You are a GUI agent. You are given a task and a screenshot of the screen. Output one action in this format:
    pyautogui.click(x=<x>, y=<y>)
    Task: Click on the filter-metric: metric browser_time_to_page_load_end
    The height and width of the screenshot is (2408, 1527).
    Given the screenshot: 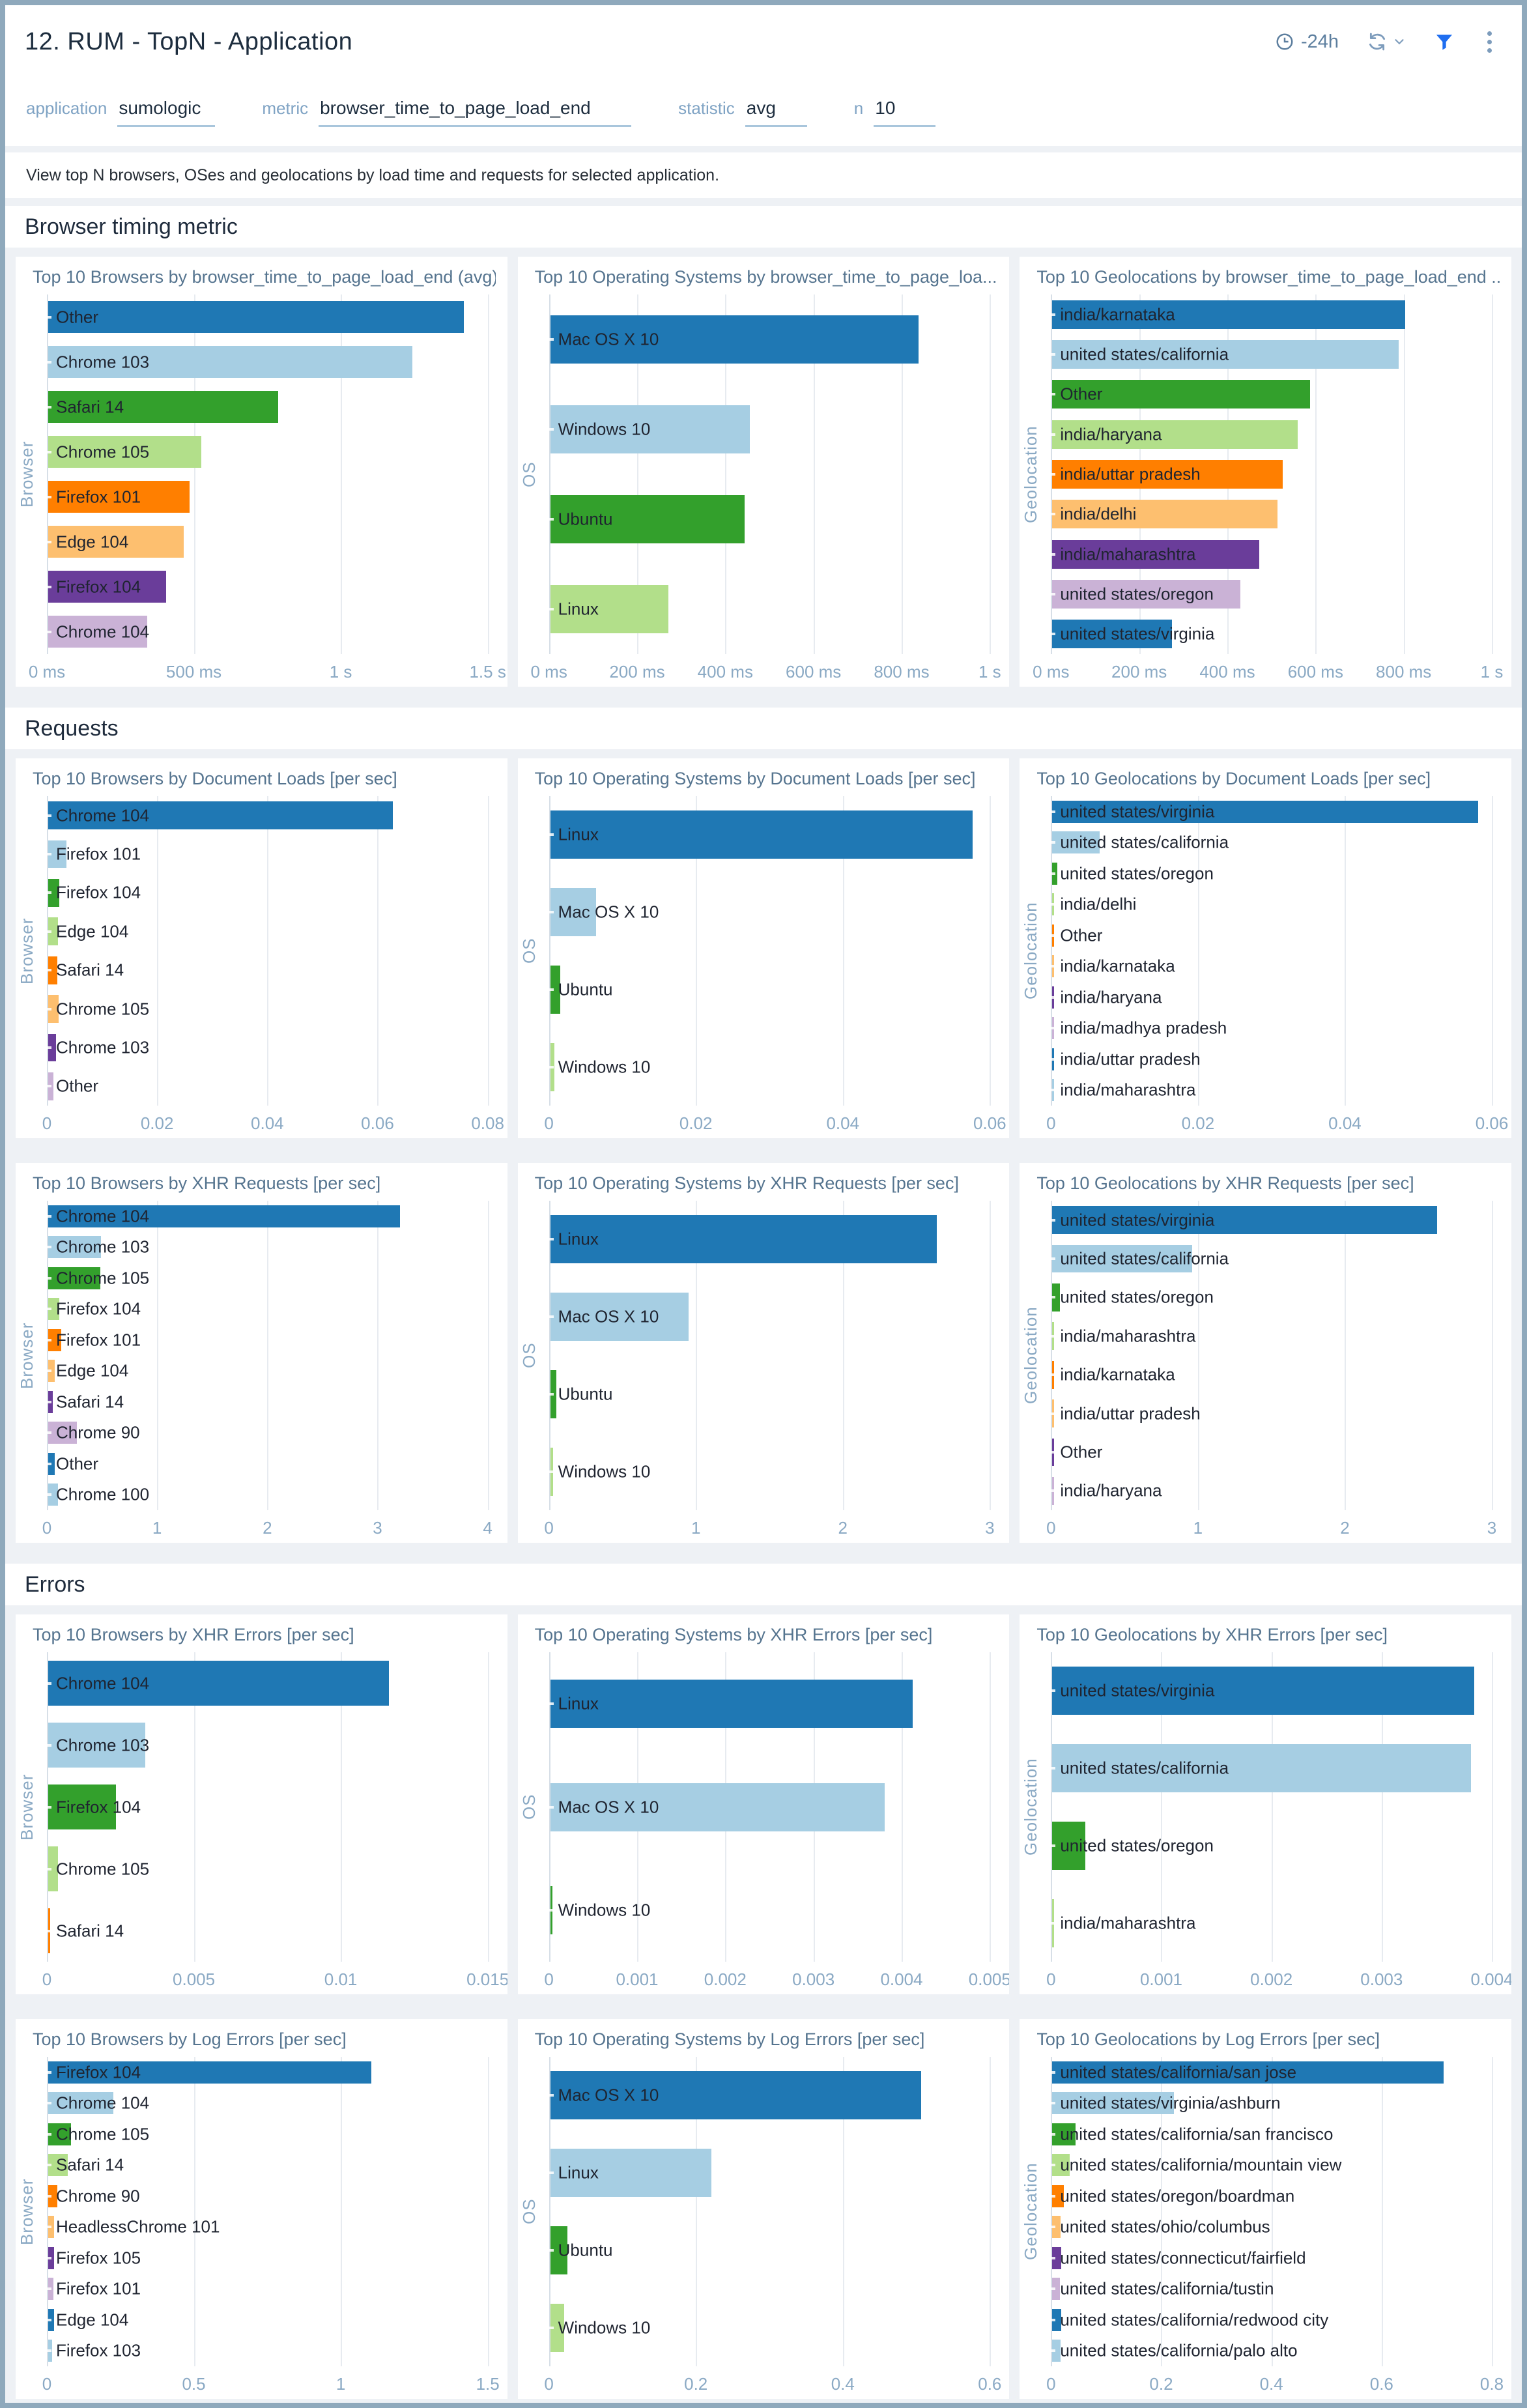 What is the action you would take?
    pyautogui.click(x=447, y=113)
    